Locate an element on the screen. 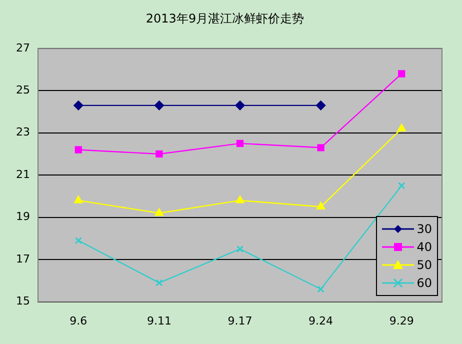 The height and width of the screenshot is (344, 462). y-tick-label: 25 is located at coordinates (23, 89).